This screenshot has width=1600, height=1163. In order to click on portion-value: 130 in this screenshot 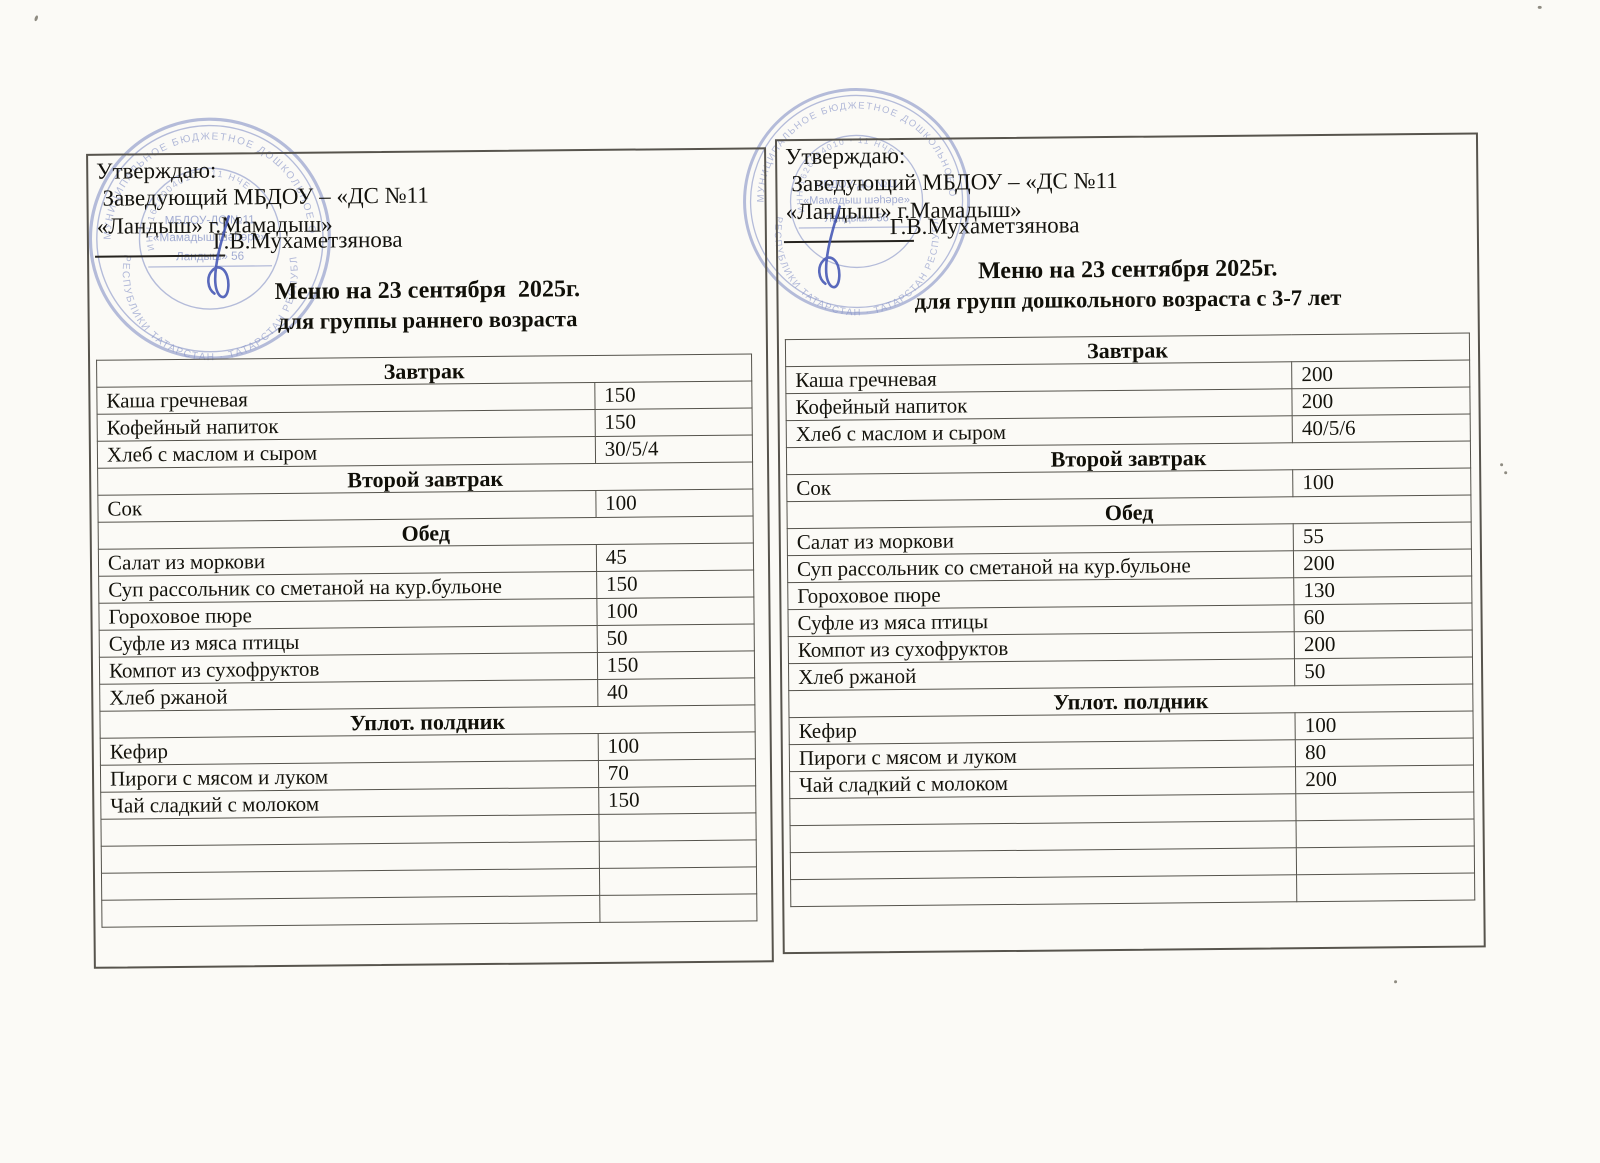, I will do `click(1382, 590)`.